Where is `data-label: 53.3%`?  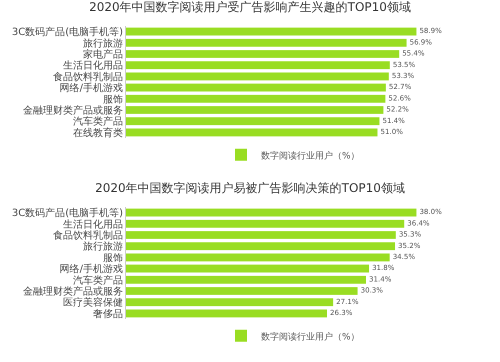
data-label: 53.3% is located at coordinates (403, 75).